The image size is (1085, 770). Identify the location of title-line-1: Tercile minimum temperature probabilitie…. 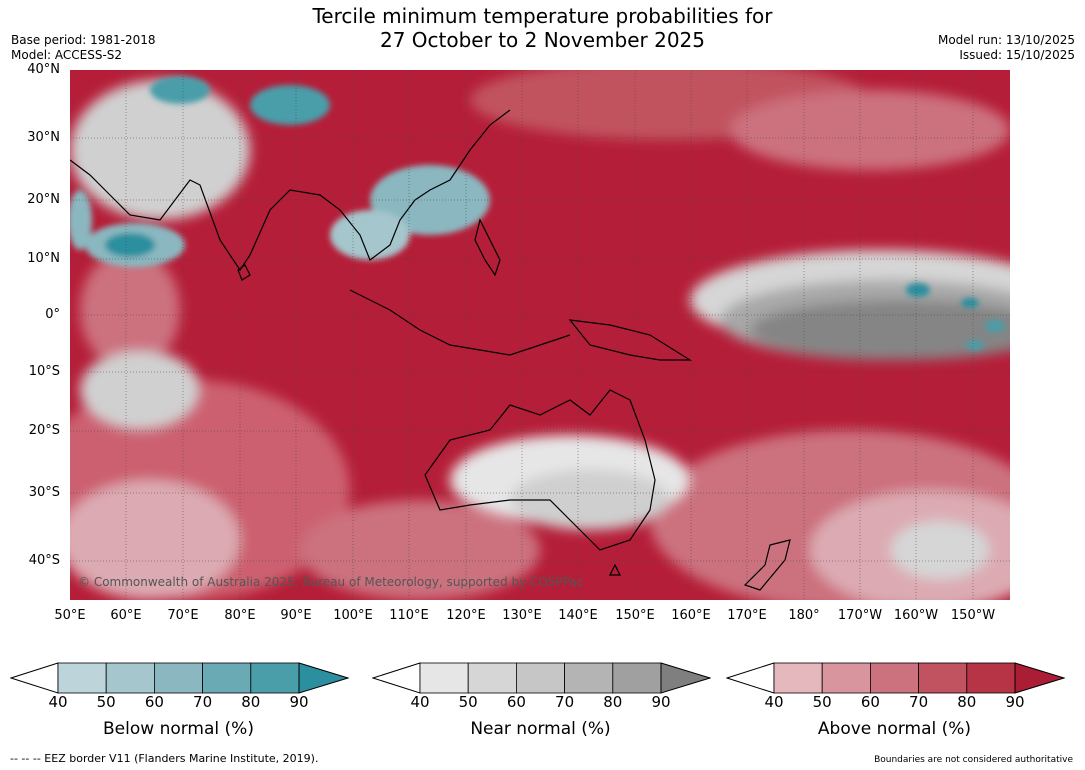
(542, 16).